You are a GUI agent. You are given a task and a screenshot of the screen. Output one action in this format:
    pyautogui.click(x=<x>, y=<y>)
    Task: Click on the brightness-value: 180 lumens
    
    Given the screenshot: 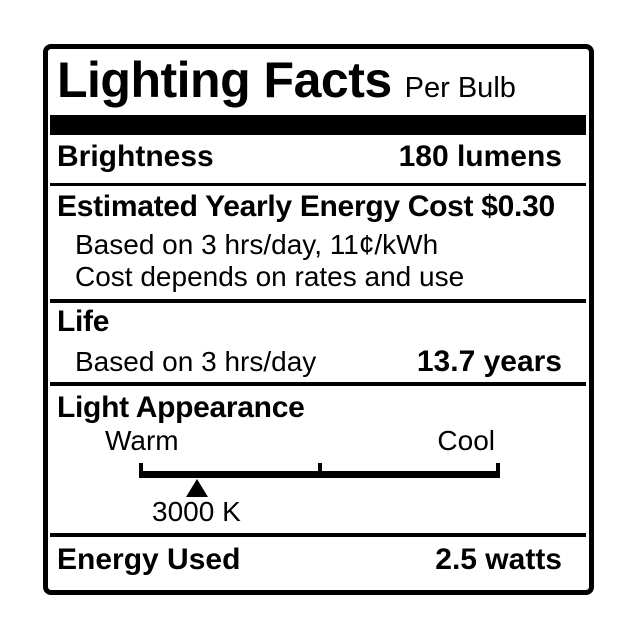 What is the action you would take?
    pyautogui.click(x=480, y=156)
    